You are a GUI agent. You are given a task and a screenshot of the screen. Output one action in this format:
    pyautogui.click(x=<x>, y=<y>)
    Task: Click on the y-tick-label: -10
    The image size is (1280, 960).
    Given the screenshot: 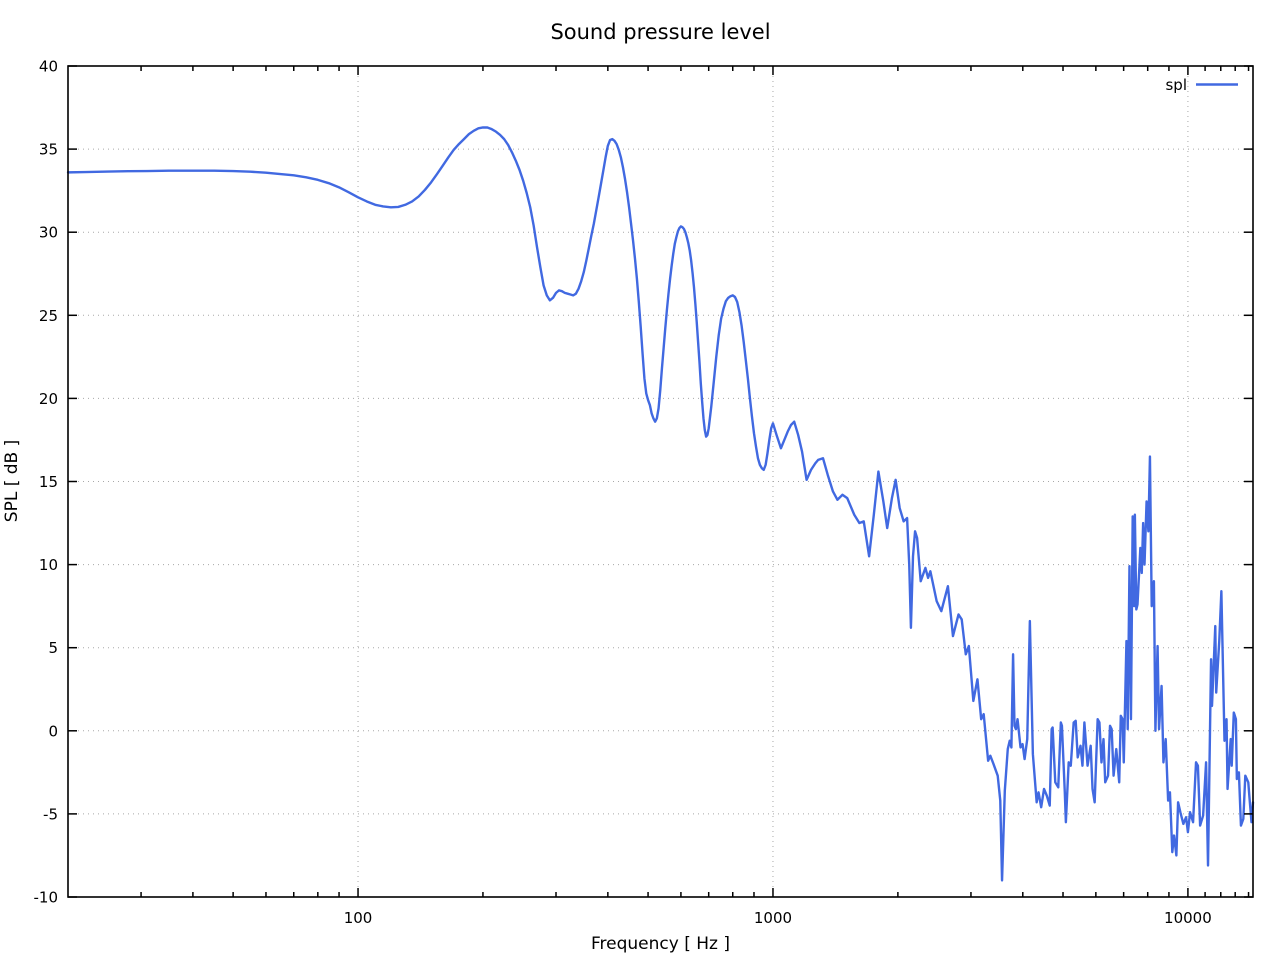 What is the action you would take?
    pyautogui.click(x=46, y=898)
    